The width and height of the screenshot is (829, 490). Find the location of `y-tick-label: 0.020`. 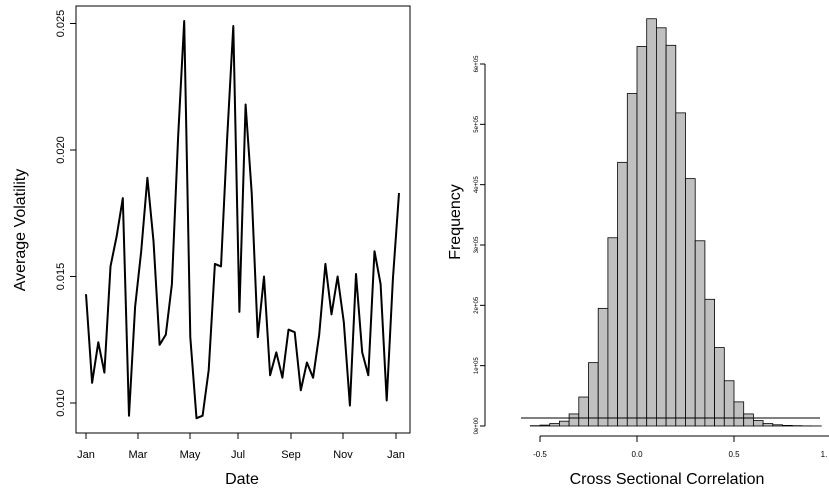

y-tick-label: 0.020 is located at coordinates (61, 150).